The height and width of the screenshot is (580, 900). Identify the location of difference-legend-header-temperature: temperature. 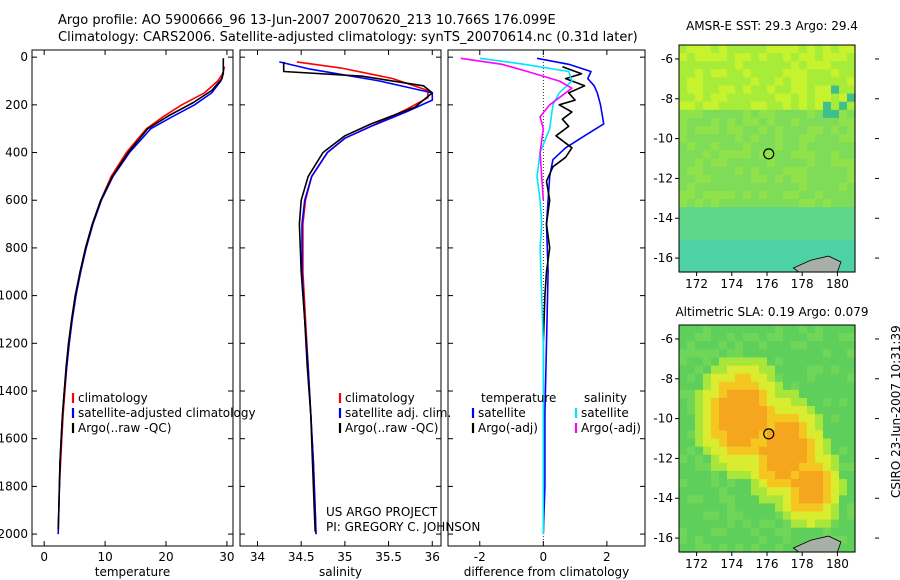
(518, 398).